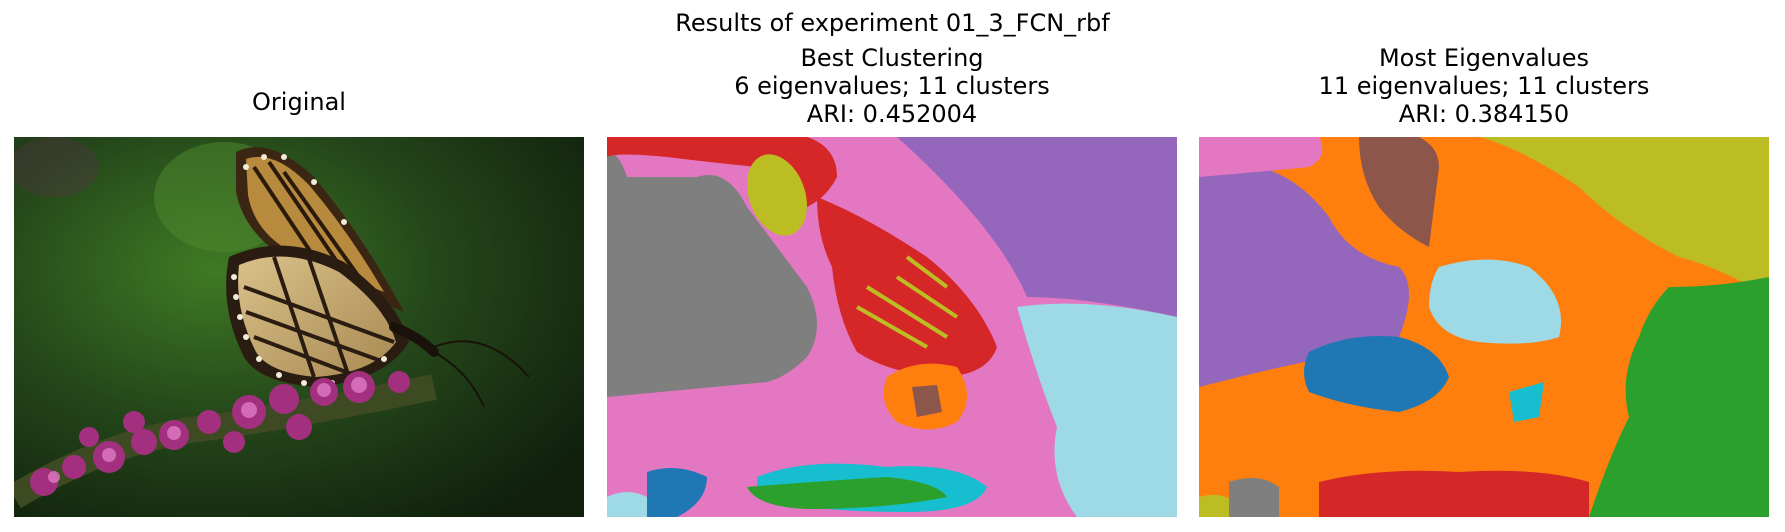  I want to click on panel-title: Best Clustering, so click(892, 58).